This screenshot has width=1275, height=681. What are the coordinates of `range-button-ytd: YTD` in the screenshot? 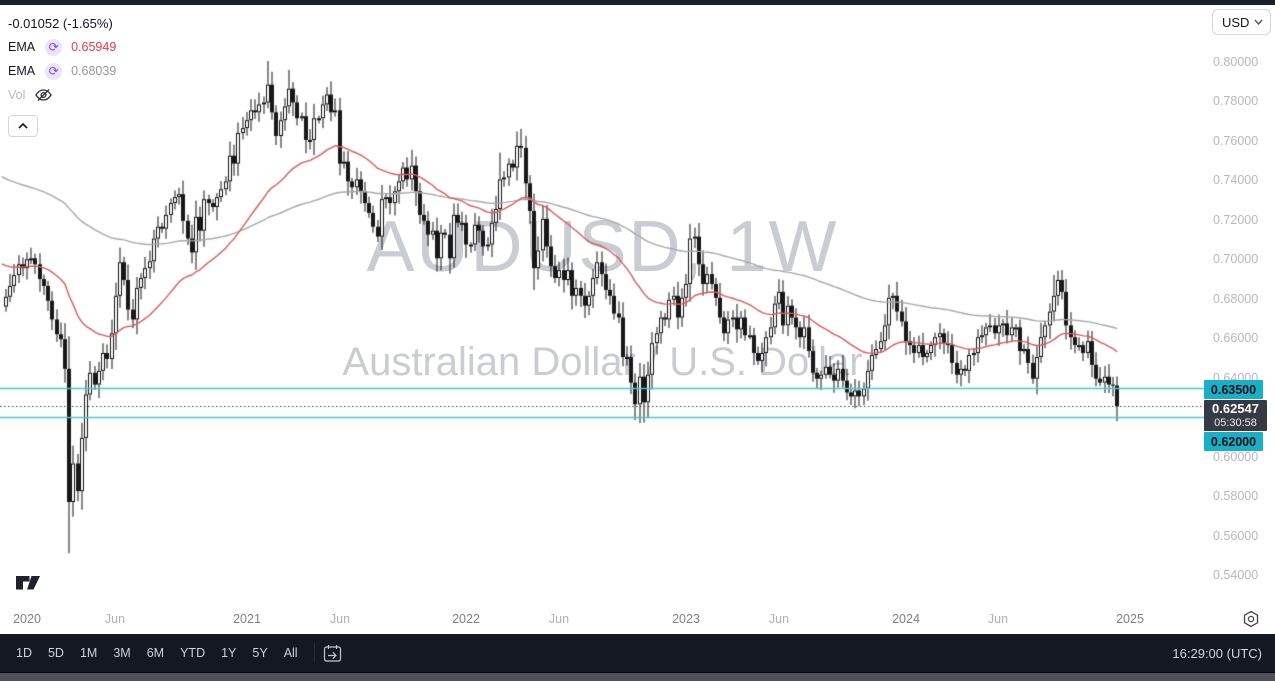 It's located at (193, 653).